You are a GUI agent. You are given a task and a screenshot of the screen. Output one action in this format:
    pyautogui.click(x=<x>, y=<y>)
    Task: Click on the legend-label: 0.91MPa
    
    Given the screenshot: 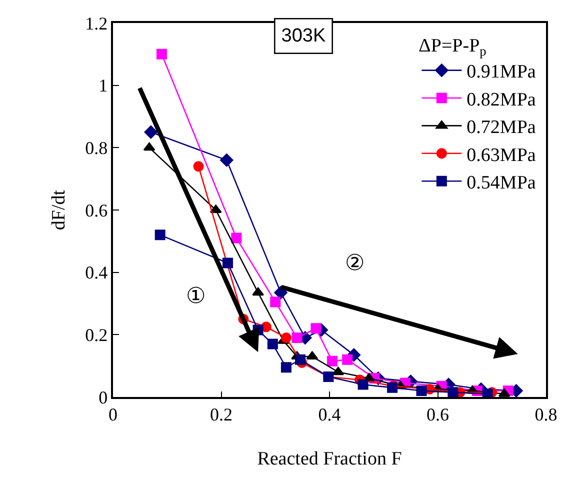 What is the action you would take?
    pyautogui.click(x=501, y=72)
    